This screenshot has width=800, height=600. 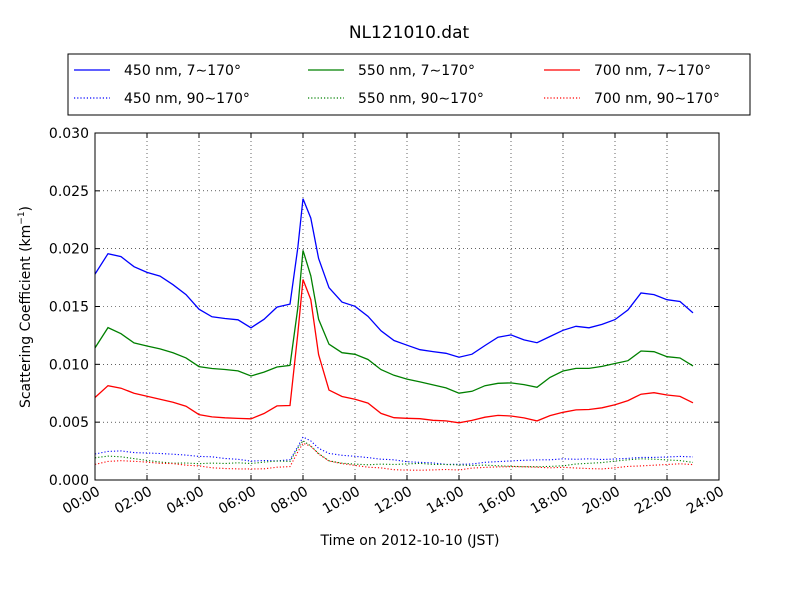 I want to click on legend-box, so click(x=409, y=84).